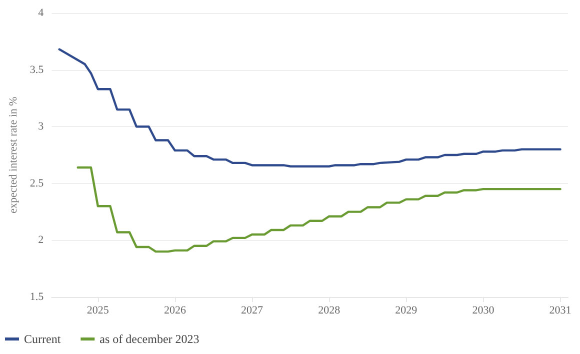 This screenshot has height=354, width=580. What do you see at coordinates (150, 339) in the screenshot?
I see `legend-label: as of december 2023` at bounding box center [150, 339].